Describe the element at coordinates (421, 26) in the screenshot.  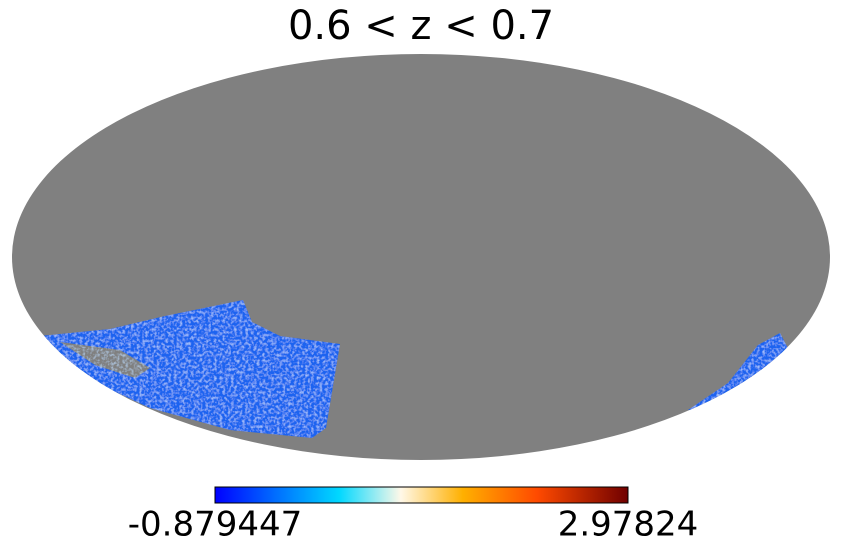
I see `map-title: 0.6 < z < 0.7` at that location.